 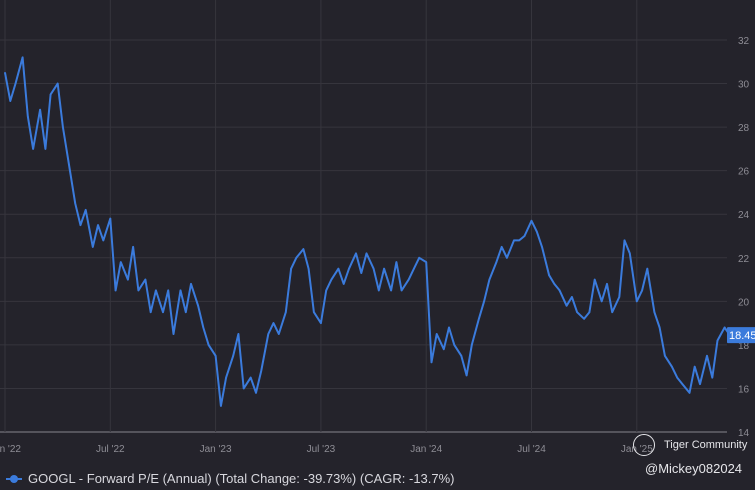 What do you see at coordinates (744, 346) in the screenshot?
I see `y-tick-label: 18` at bounding box center [744, 346].